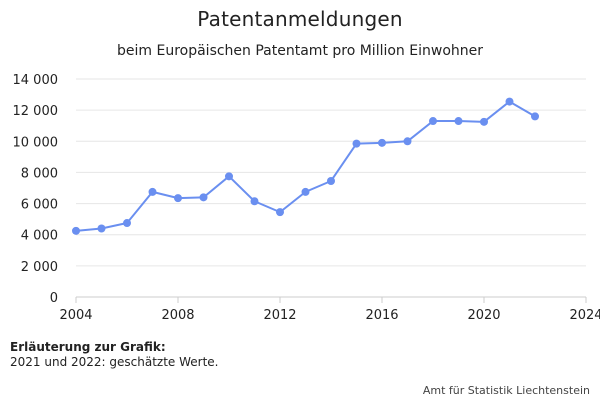 The image size is (600, 400). I want to click on x-tick-label: 2004, so click(75, 315).